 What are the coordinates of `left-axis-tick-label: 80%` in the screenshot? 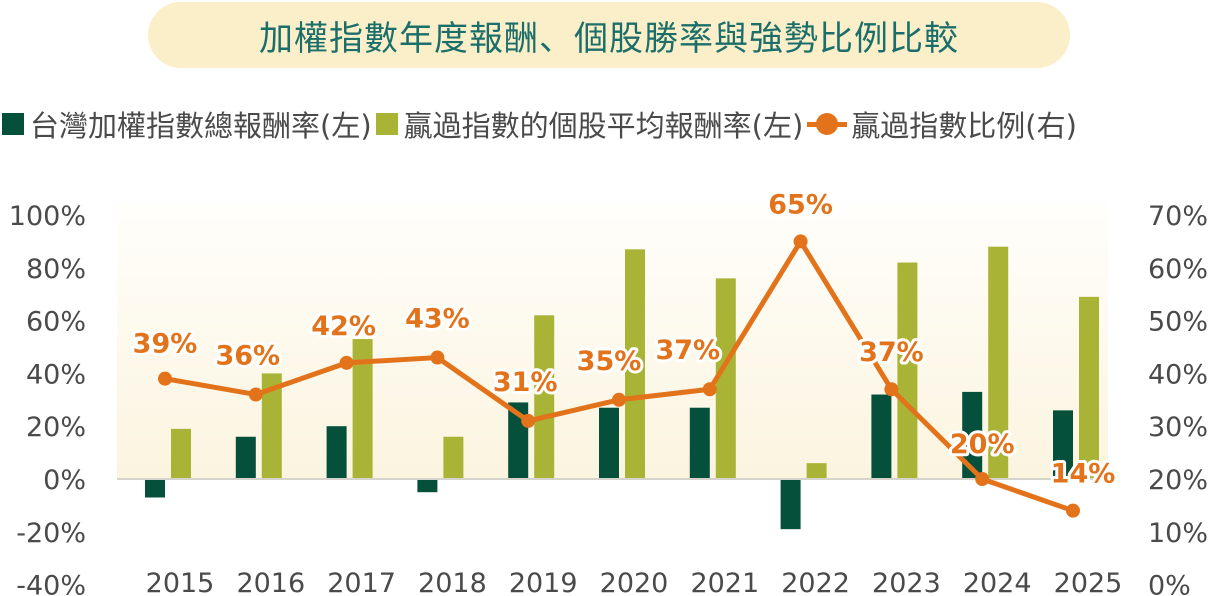 It's located at (56, 269).